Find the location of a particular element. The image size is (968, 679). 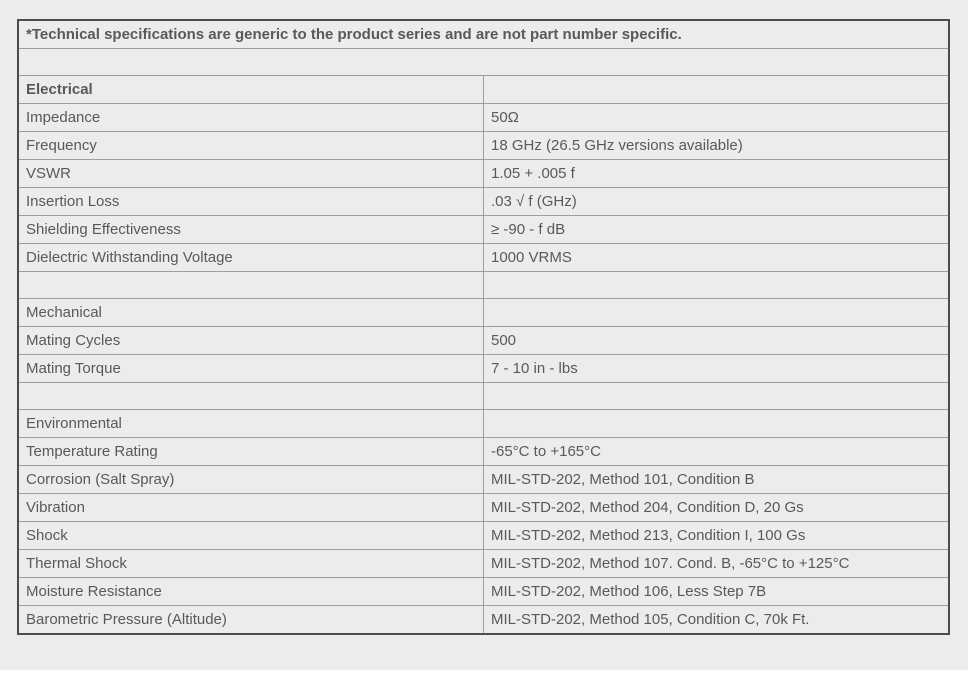

spec-label: Shielding Effectiveness is located at coordinates (250, 229).